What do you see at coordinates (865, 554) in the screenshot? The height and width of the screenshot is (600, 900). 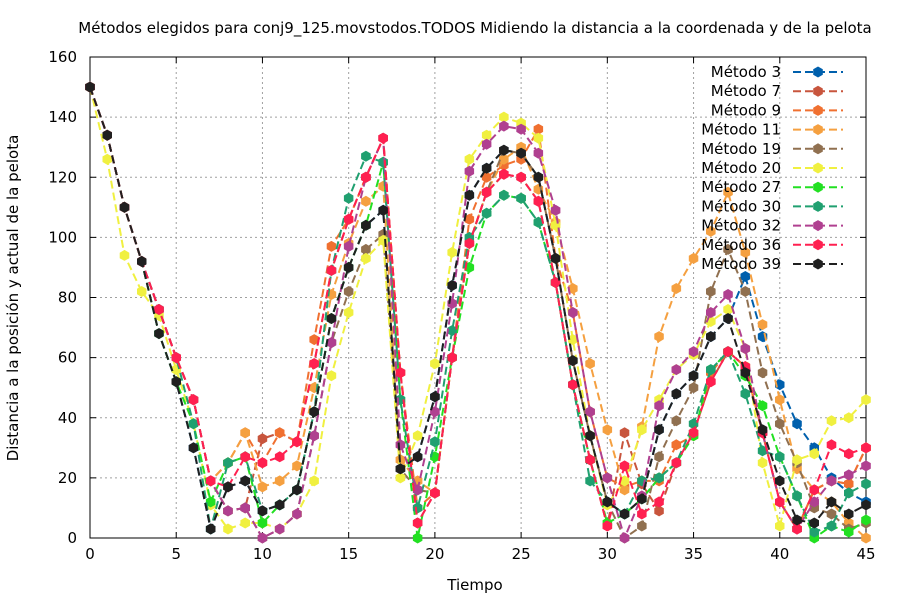 I see `x-tick-label: 45` at bounding box center [865, 554].